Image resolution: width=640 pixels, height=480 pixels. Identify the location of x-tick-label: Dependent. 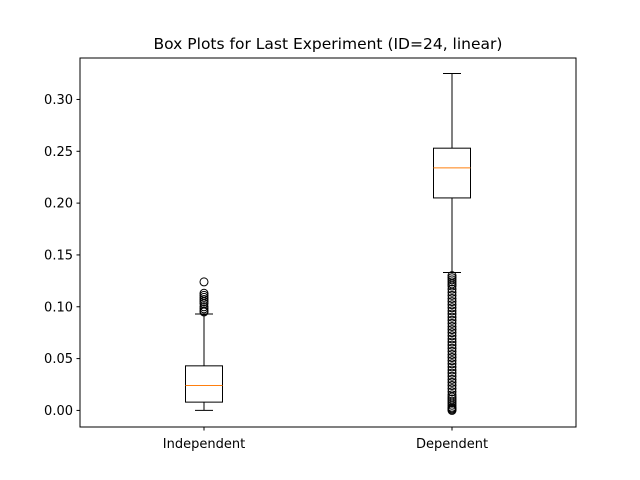
(452, 444).